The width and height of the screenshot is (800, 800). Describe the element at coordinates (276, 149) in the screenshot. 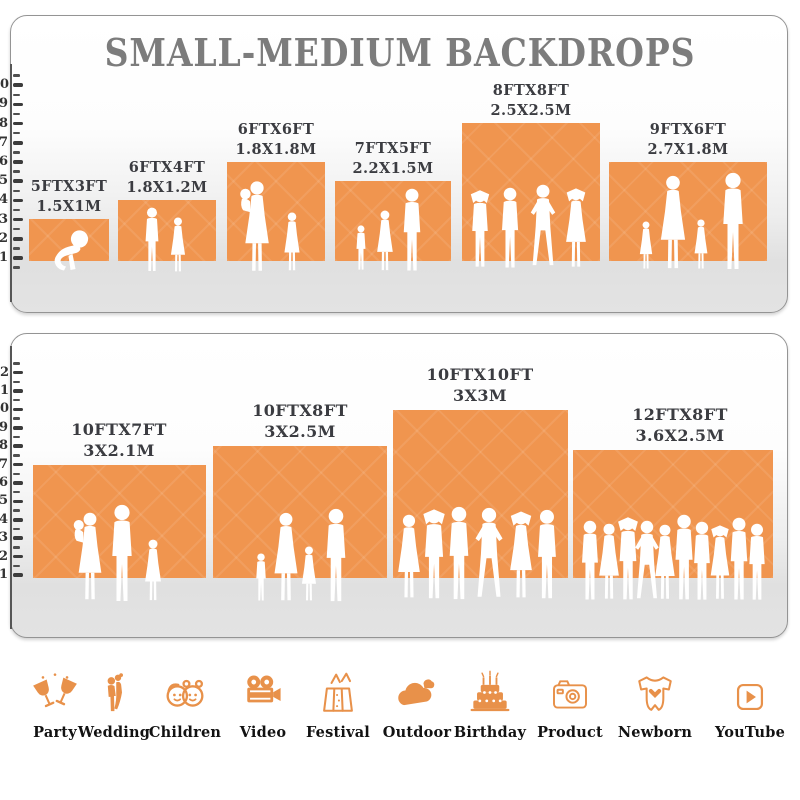

I see `size-m: 1.8X1.8M` at that location.